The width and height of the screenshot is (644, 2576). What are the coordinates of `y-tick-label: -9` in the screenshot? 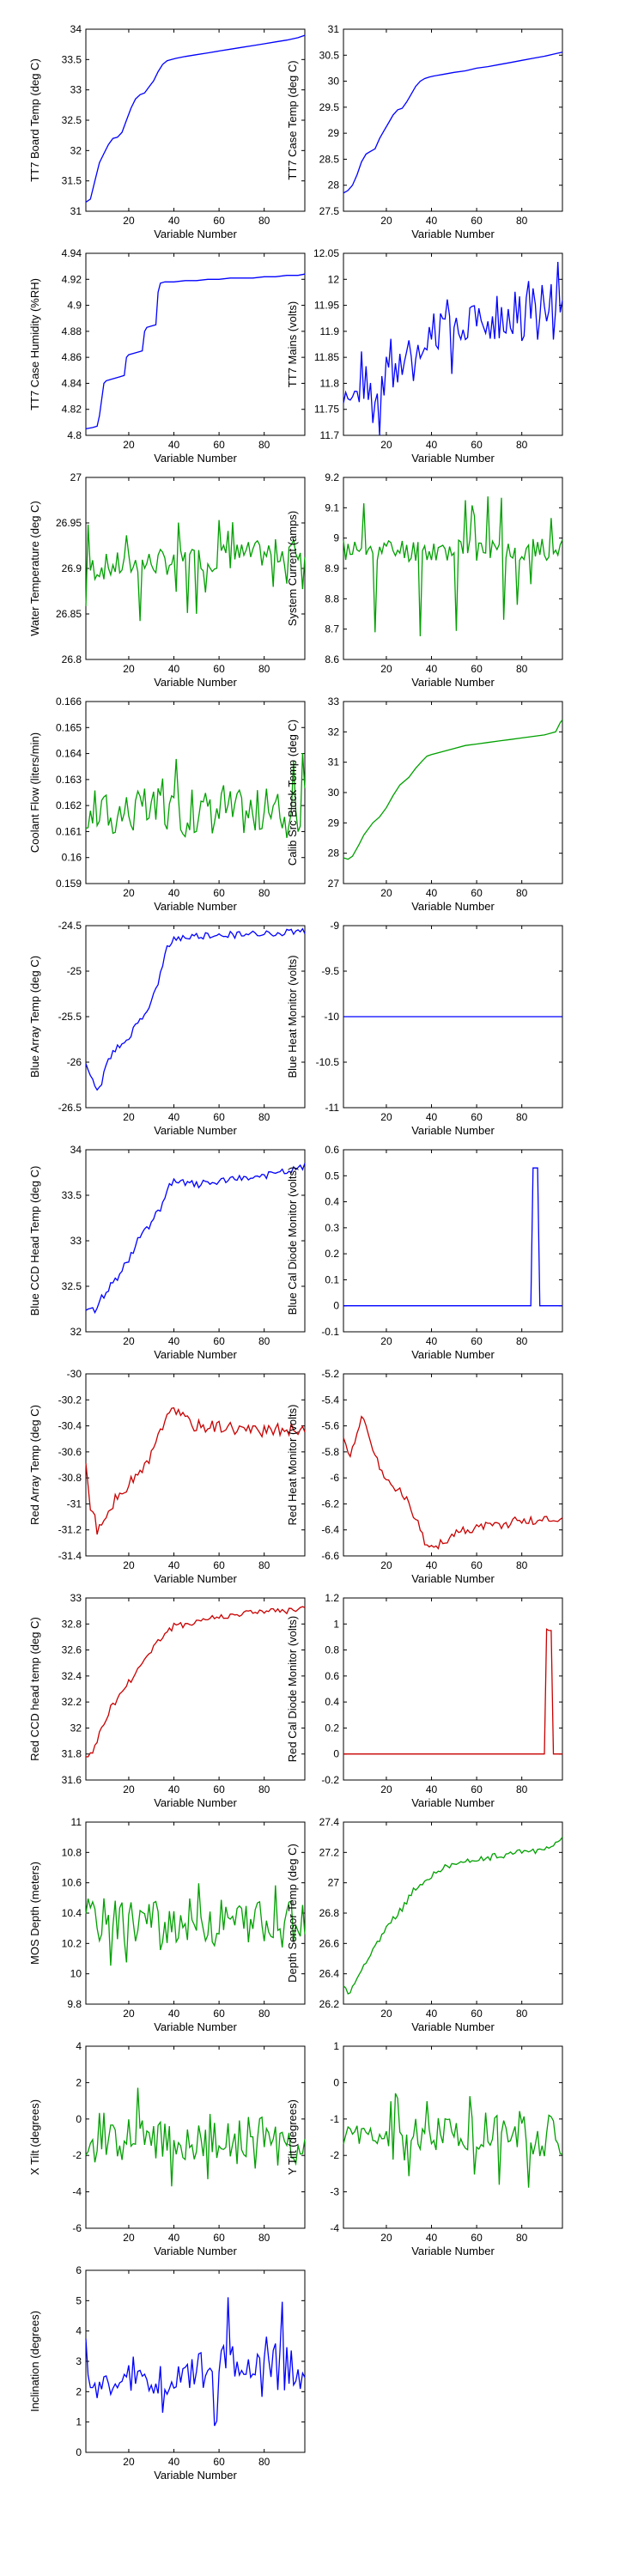 It's located at (334, 926).